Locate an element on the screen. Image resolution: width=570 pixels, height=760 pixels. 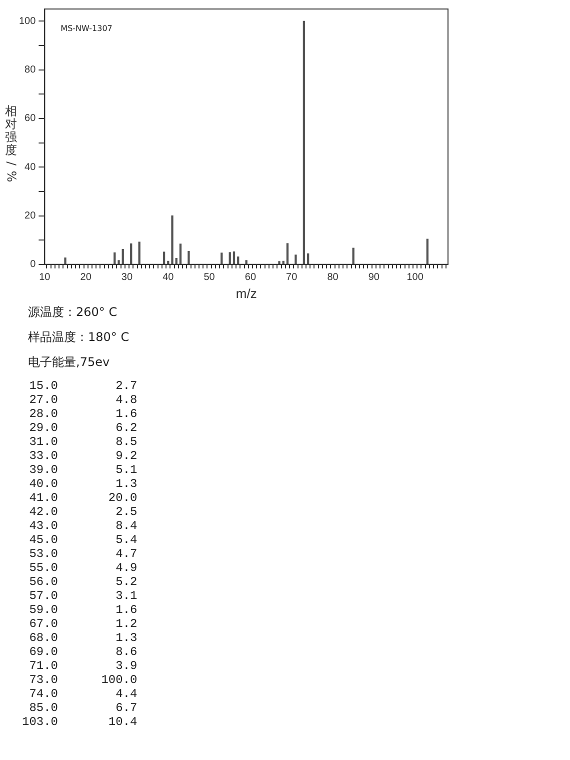
text: 71.0 3.9 is located at coordinates (83, 666).